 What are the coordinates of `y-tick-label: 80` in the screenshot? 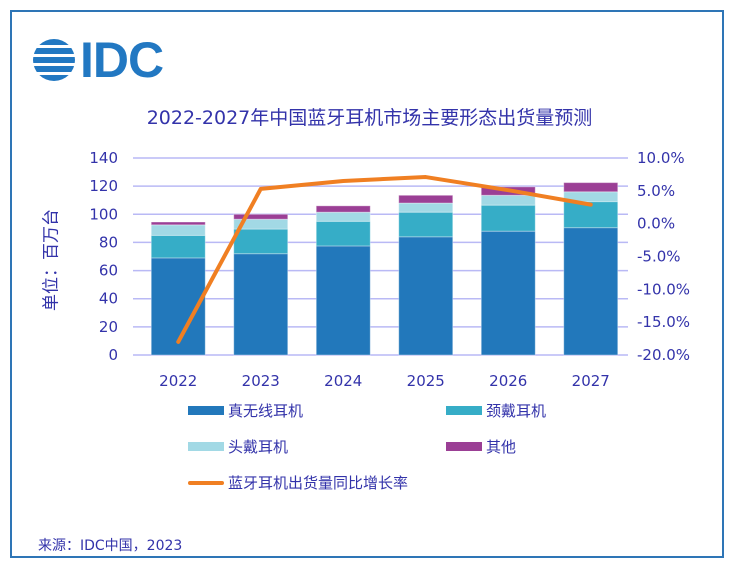 It's located at (108, 242).